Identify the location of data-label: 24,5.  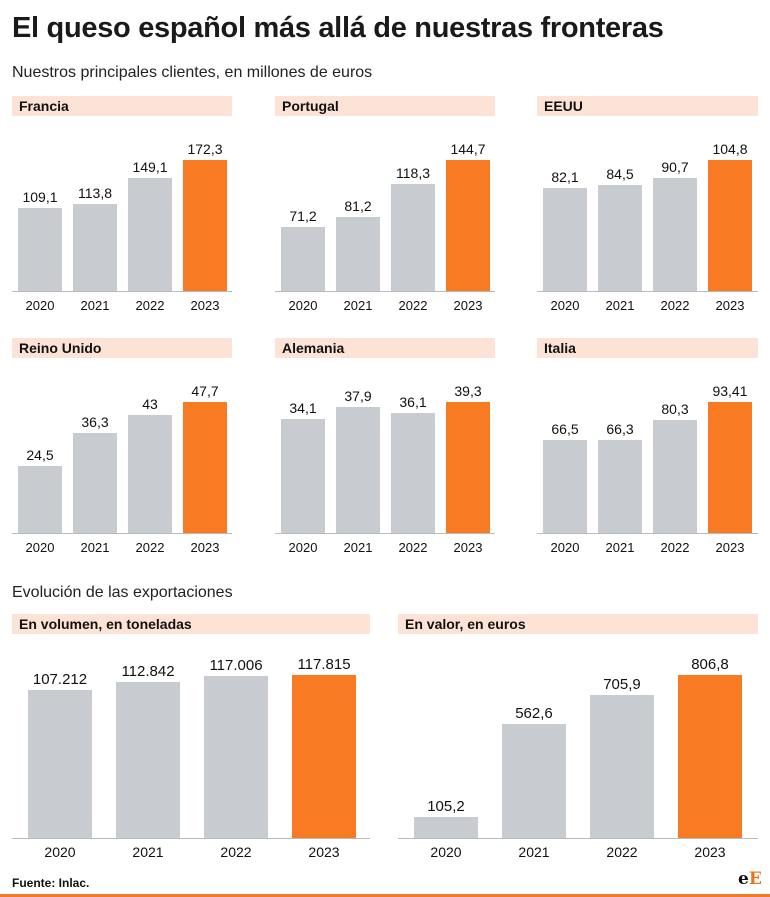
(39, 455).